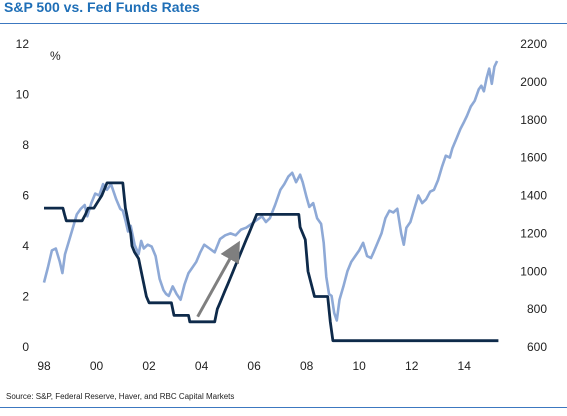 This screenshot has height=416, width=567. I want to click on left-tick-label: 0, so click(25, 347).